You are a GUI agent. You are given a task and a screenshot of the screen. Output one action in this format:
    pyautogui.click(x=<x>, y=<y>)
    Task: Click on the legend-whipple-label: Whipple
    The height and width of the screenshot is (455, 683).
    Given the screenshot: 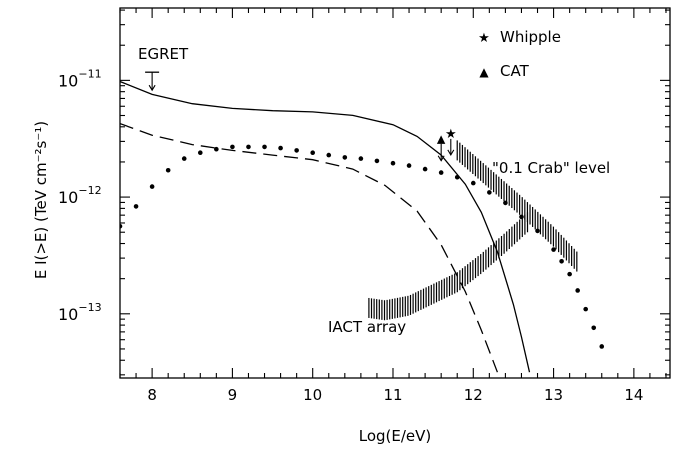 What is the action you would take?
    pyautogui.click(x=530, y=37)
    